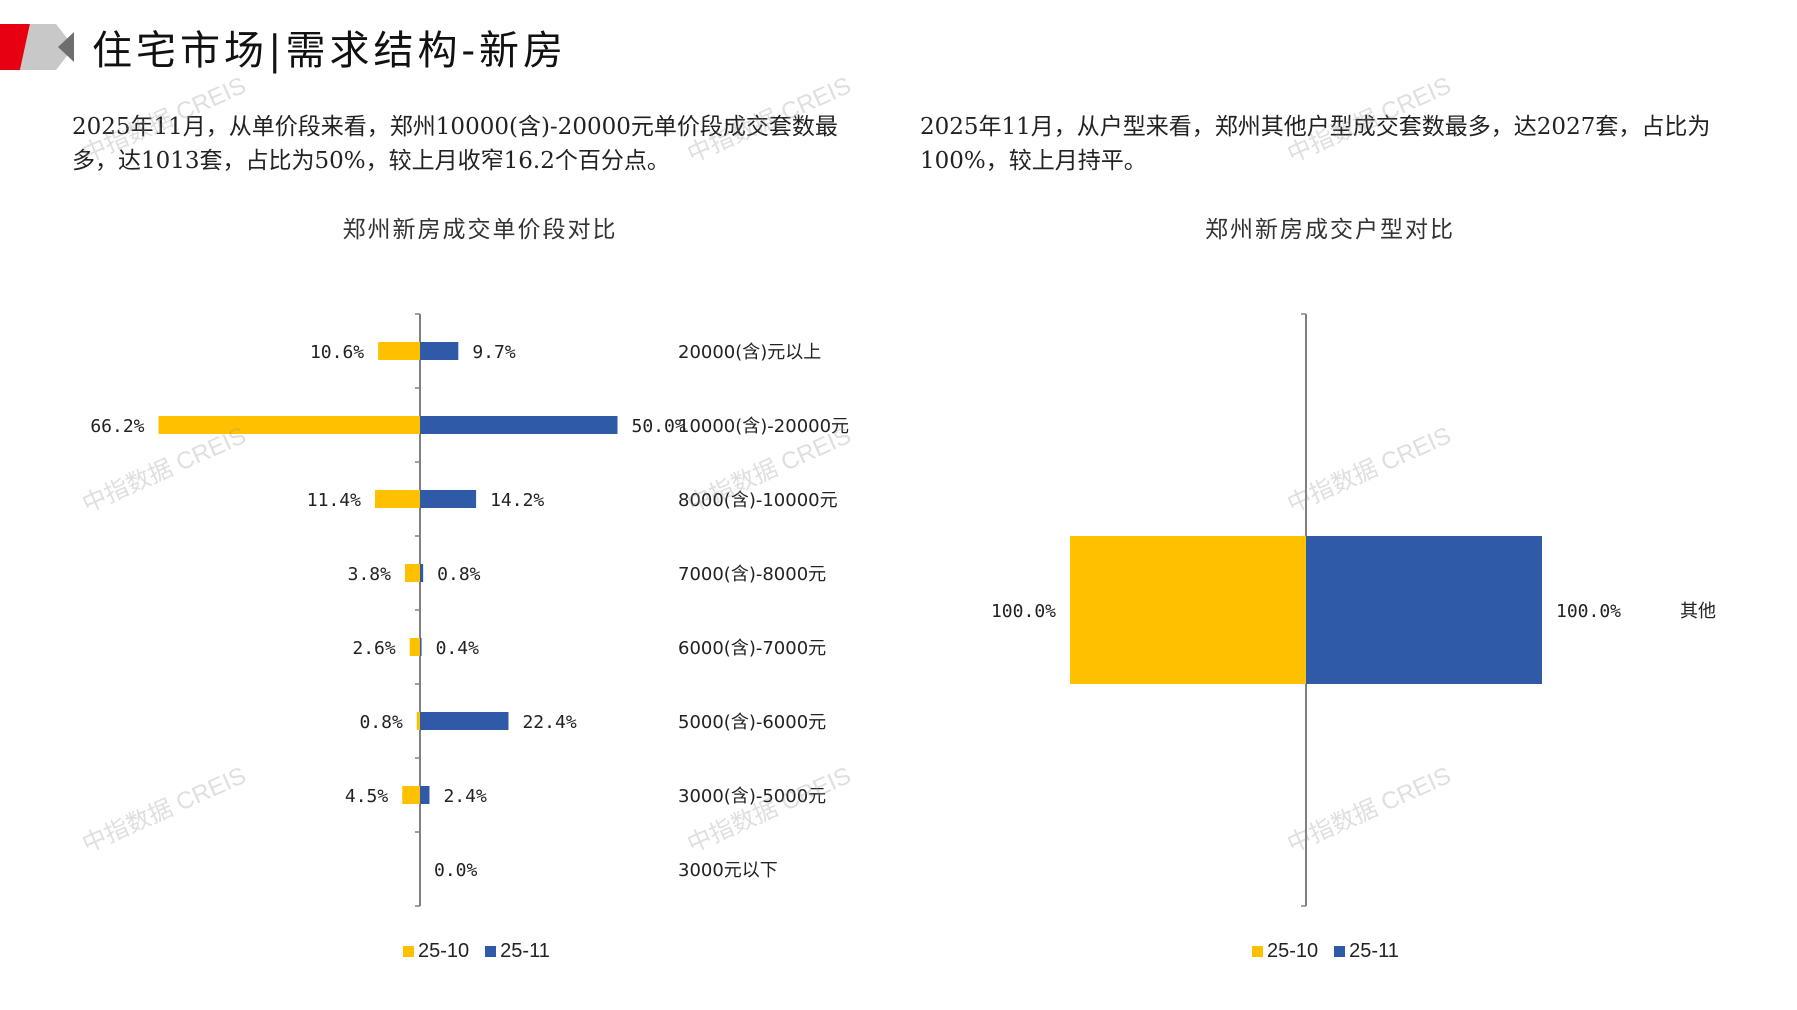  I want to click on data-label-25-10: 2.6%, so click(374, 648).